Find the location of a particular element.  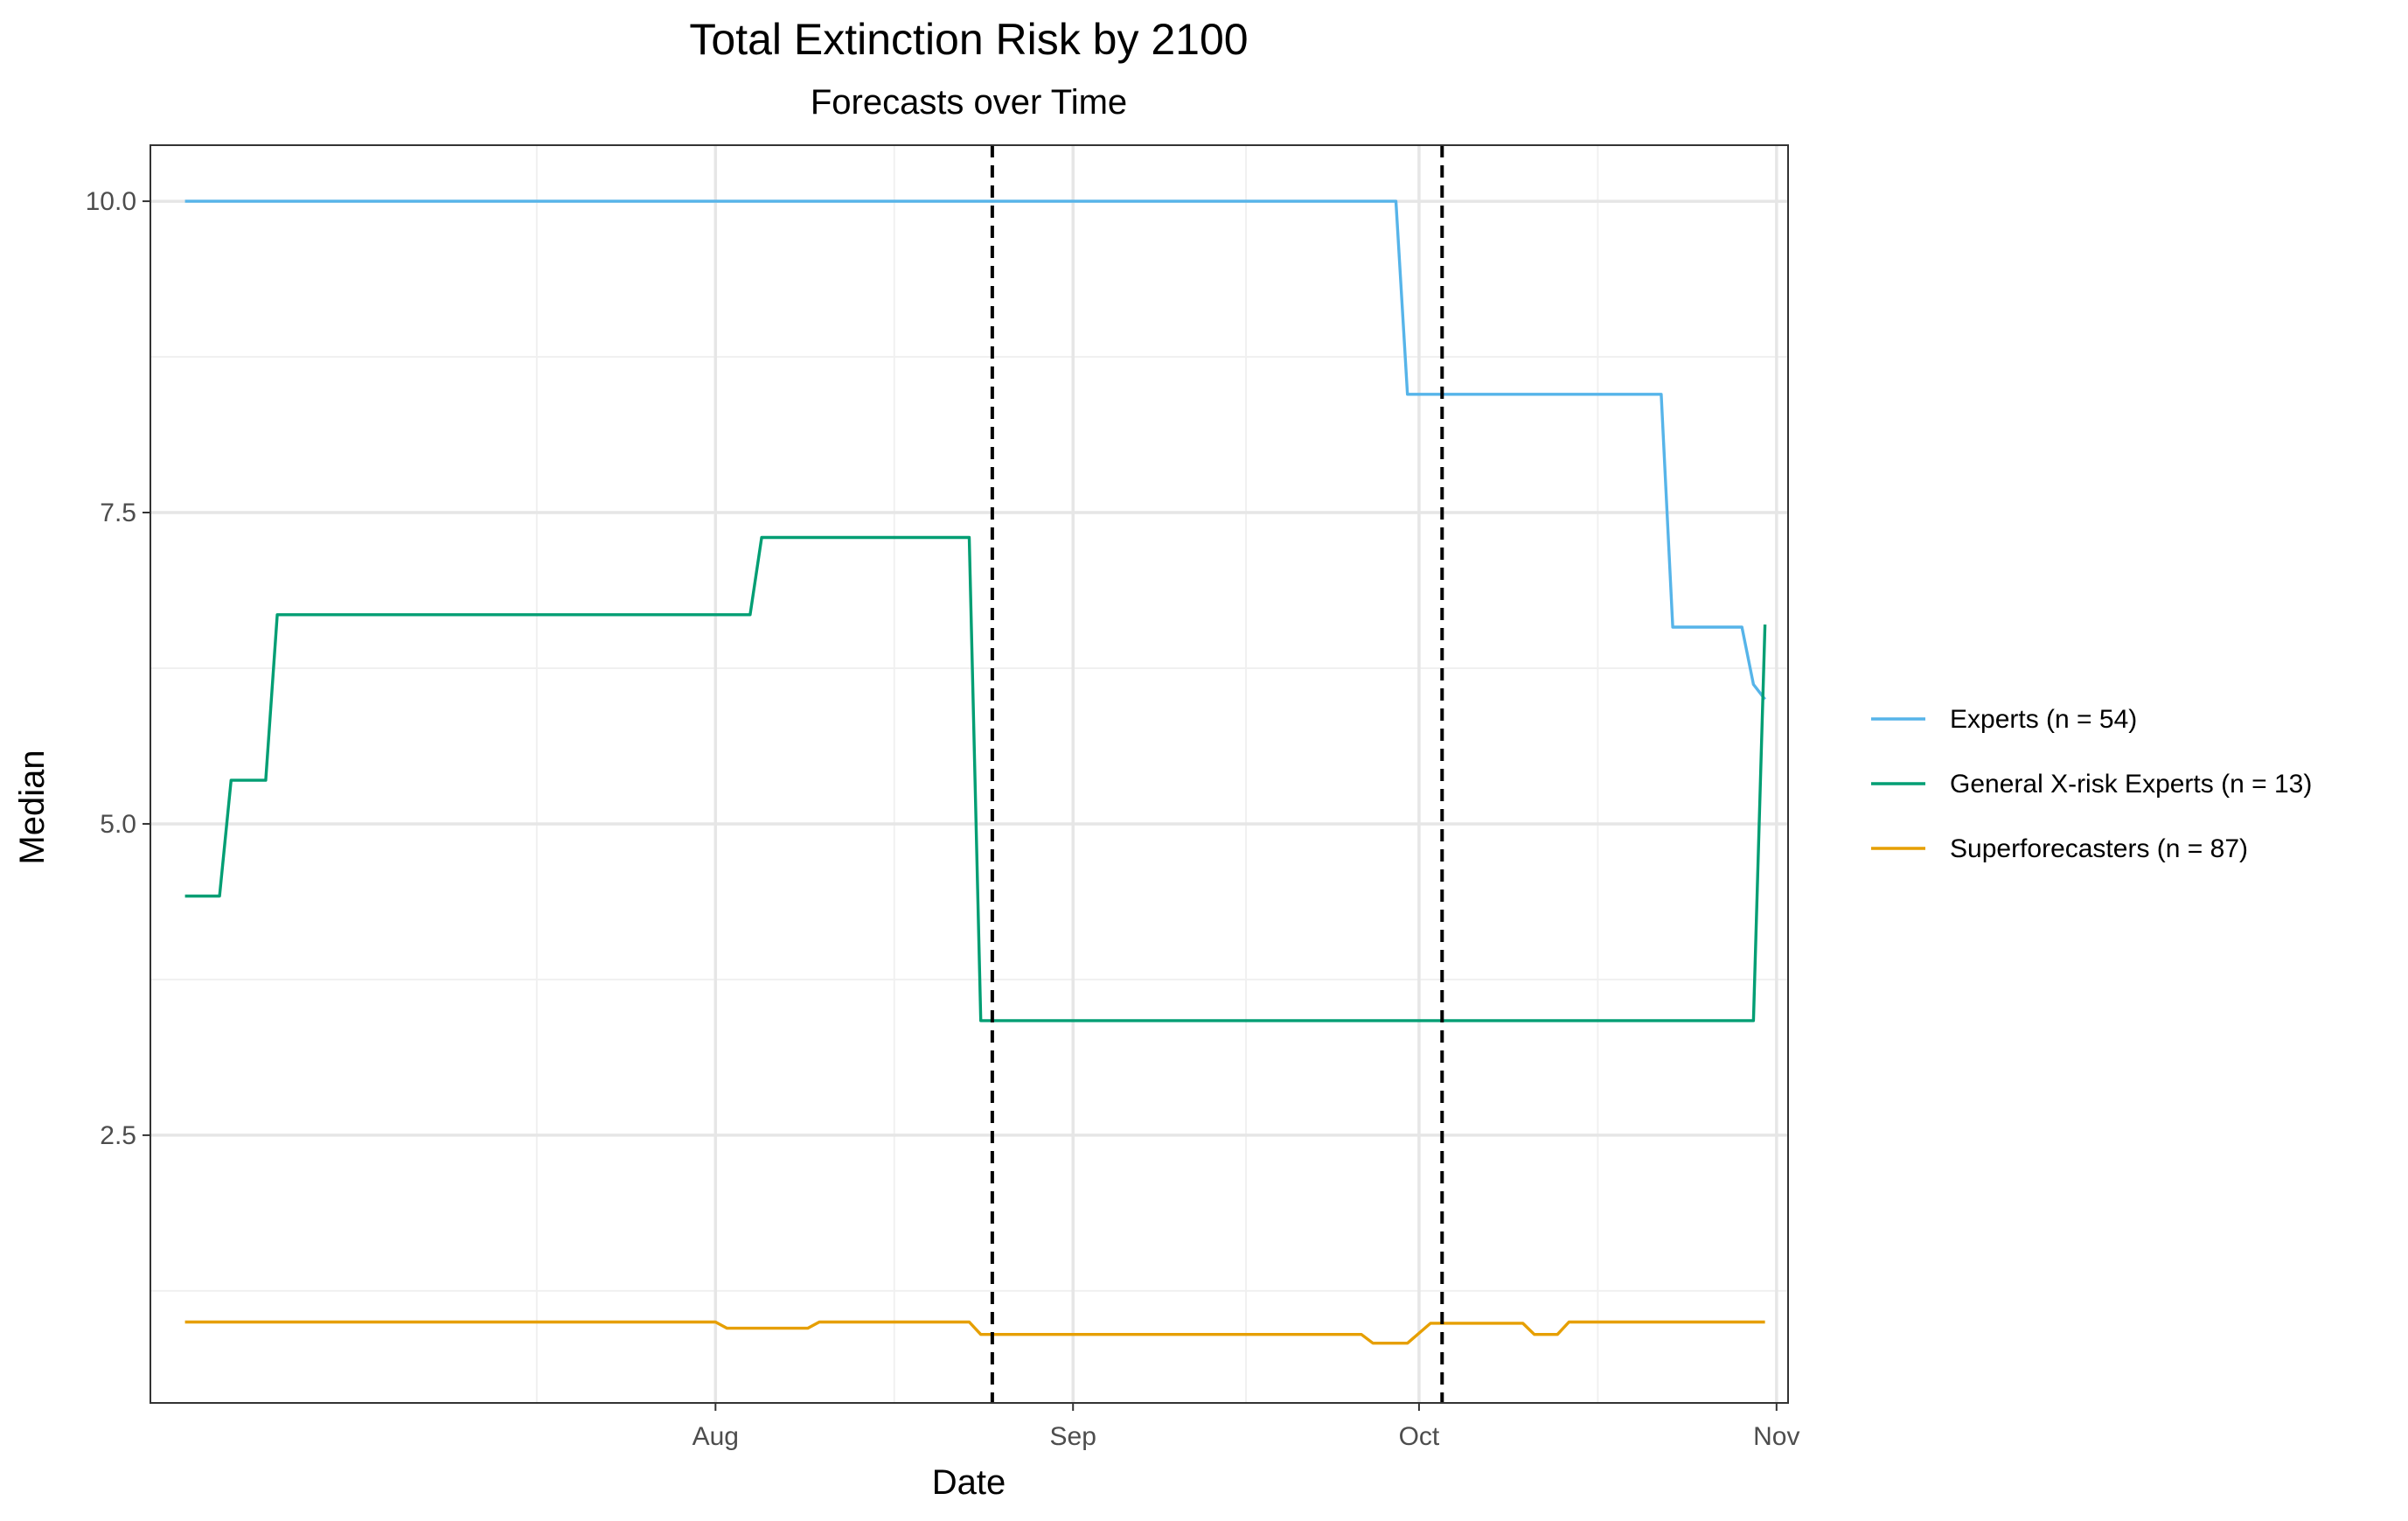

x-axis-title: Date is located at coordinates (969, 1482).